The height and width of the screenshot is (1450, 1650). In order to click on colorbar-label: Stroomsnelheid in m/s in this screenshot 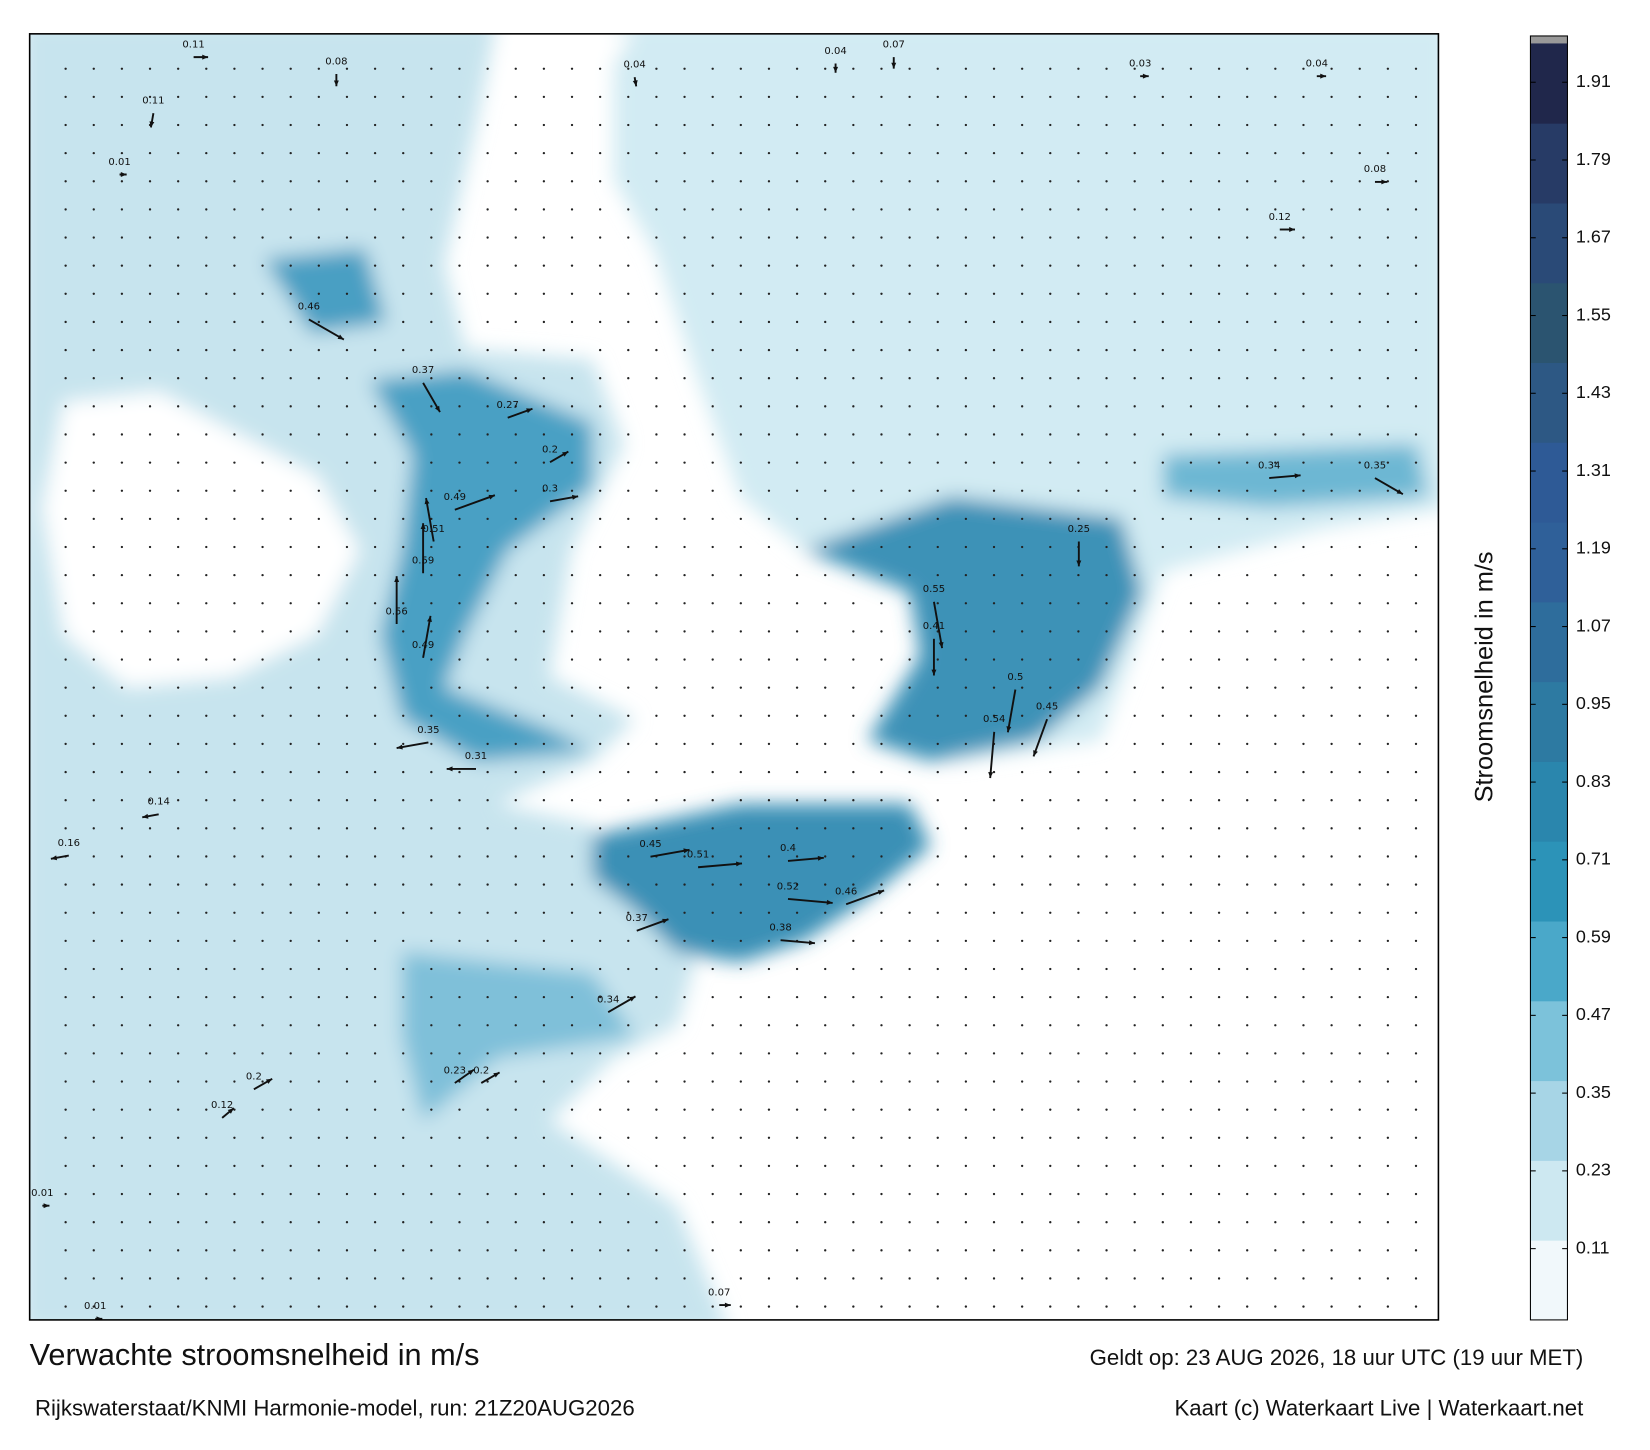, I will do `click(1485, 676)`.